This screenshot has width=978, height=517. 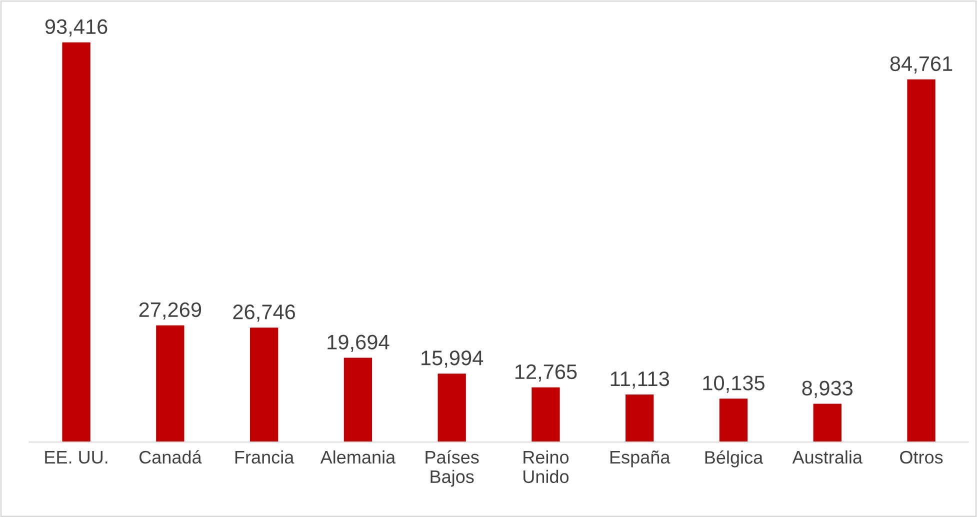 I want to click on x-tick-label: Bélgica, so click(x=734, y=459).